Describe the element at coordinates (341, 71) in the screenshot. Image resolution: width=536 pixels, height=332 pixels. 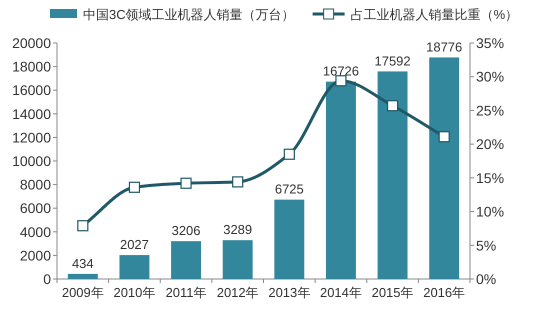
I see `data-label: 16726` at that location.